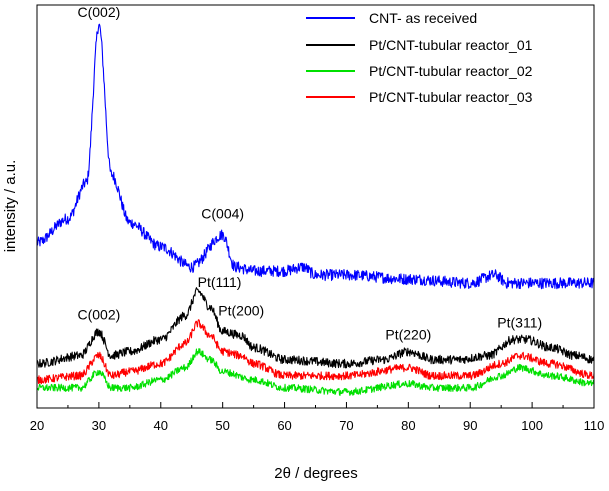  I want to click on legend-label-2: Pt/CNT-tubular reactor_02, so click(451, 71).